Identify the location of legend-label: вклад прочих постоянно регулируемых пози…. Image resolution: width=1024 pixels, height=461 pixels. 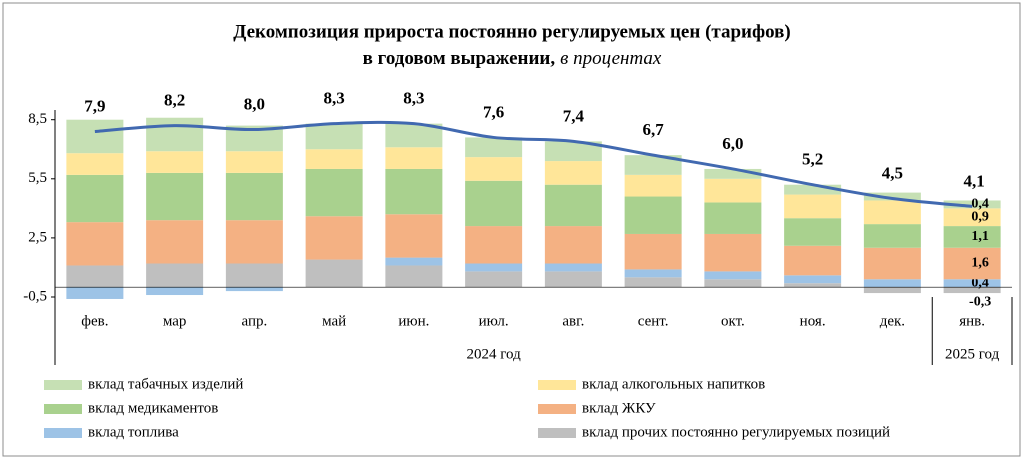
(736, 432).